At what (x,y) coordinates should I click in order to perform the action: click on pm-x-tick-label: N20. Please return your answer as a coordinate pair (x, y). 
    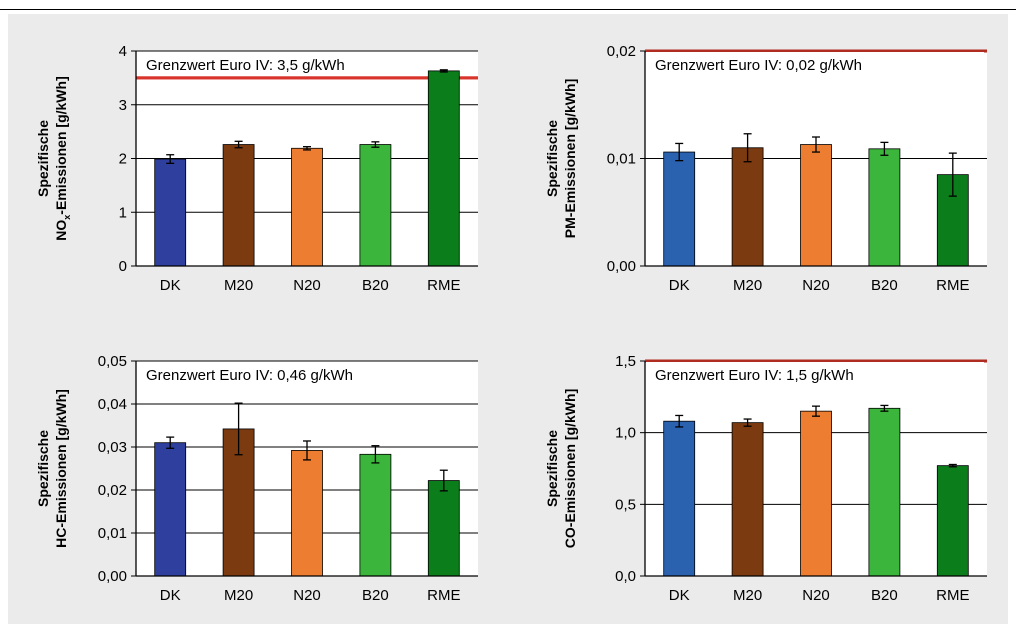
    Looking at the image, I should click on (816, 285).